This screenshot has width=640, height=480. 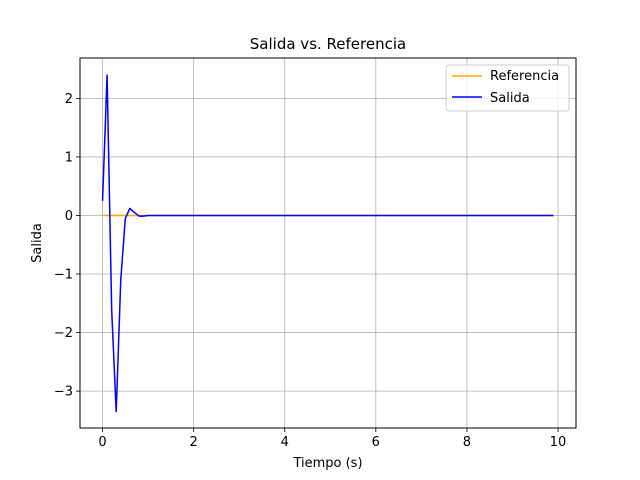 What do you see at coordinates (69, 216) in the screenshot?
I see `y-tick-label: 0` at bounding box center [69, 216].